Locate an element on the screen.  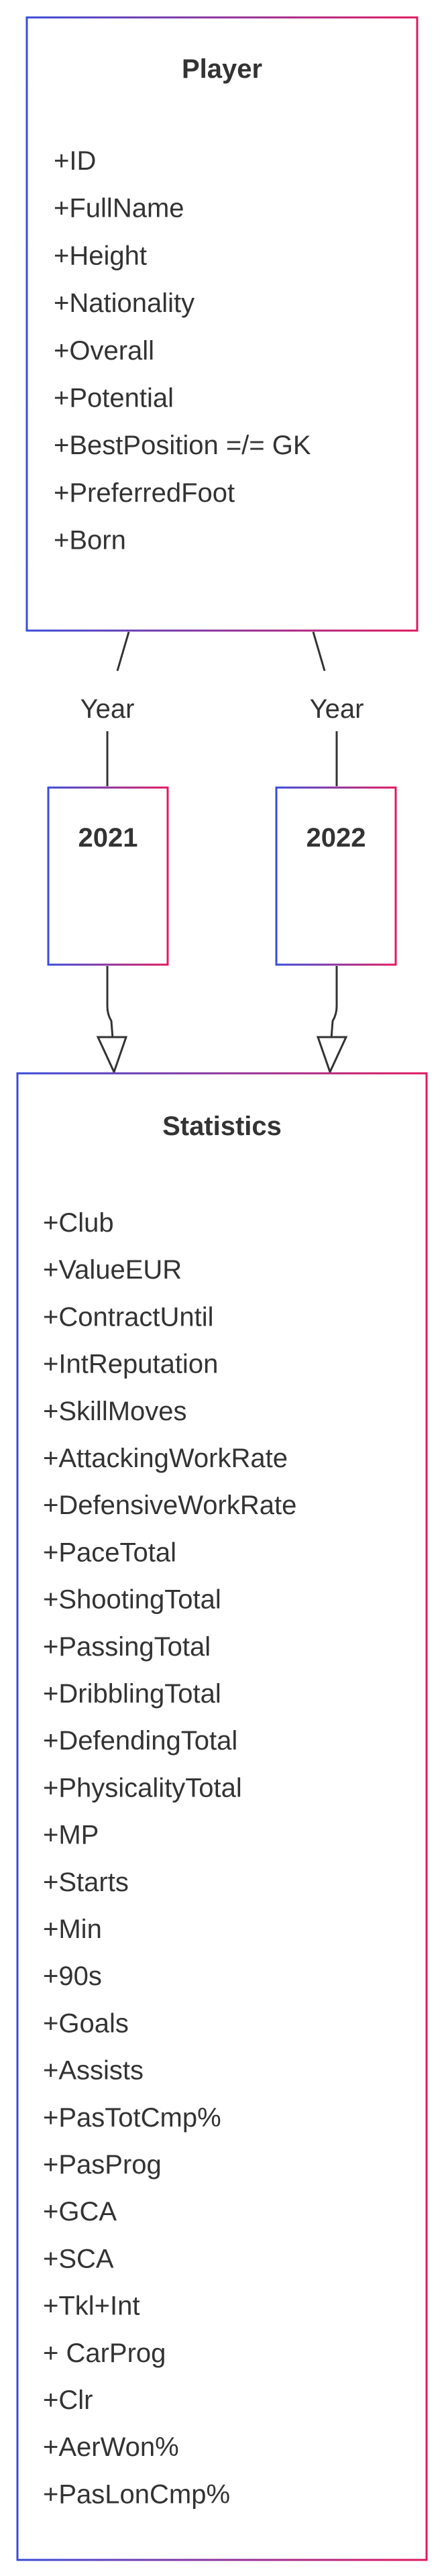
statistics-attribute: +Club is located at coordinates (78, 1223).